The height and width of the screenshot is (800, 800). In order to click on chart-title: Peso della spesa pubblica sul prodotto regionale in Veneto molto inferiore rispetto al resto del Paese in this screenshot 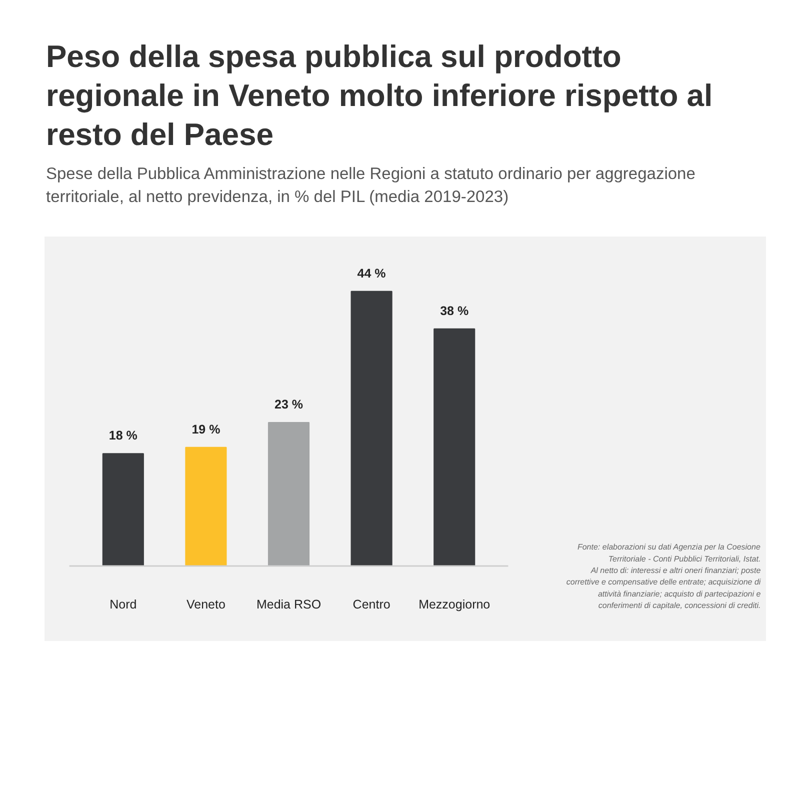, I will do `click(380, 96)`.